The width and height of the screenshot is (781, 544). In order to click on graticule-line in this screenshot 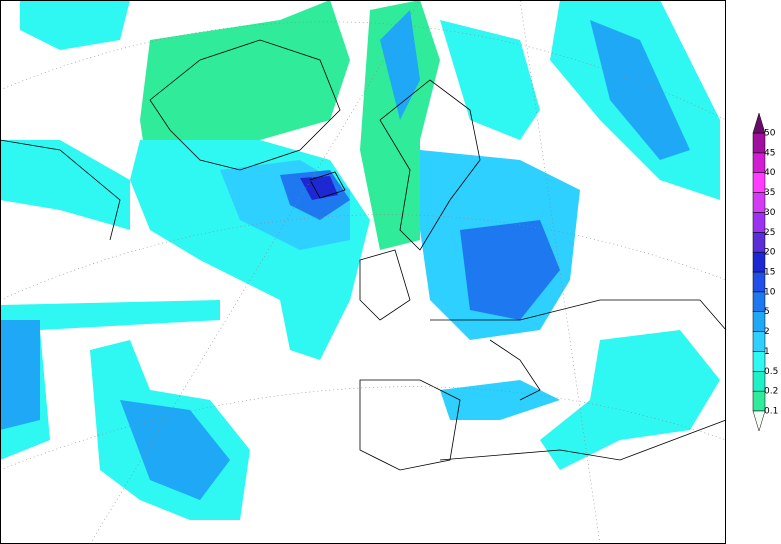, I will do `click(363, 257)`.